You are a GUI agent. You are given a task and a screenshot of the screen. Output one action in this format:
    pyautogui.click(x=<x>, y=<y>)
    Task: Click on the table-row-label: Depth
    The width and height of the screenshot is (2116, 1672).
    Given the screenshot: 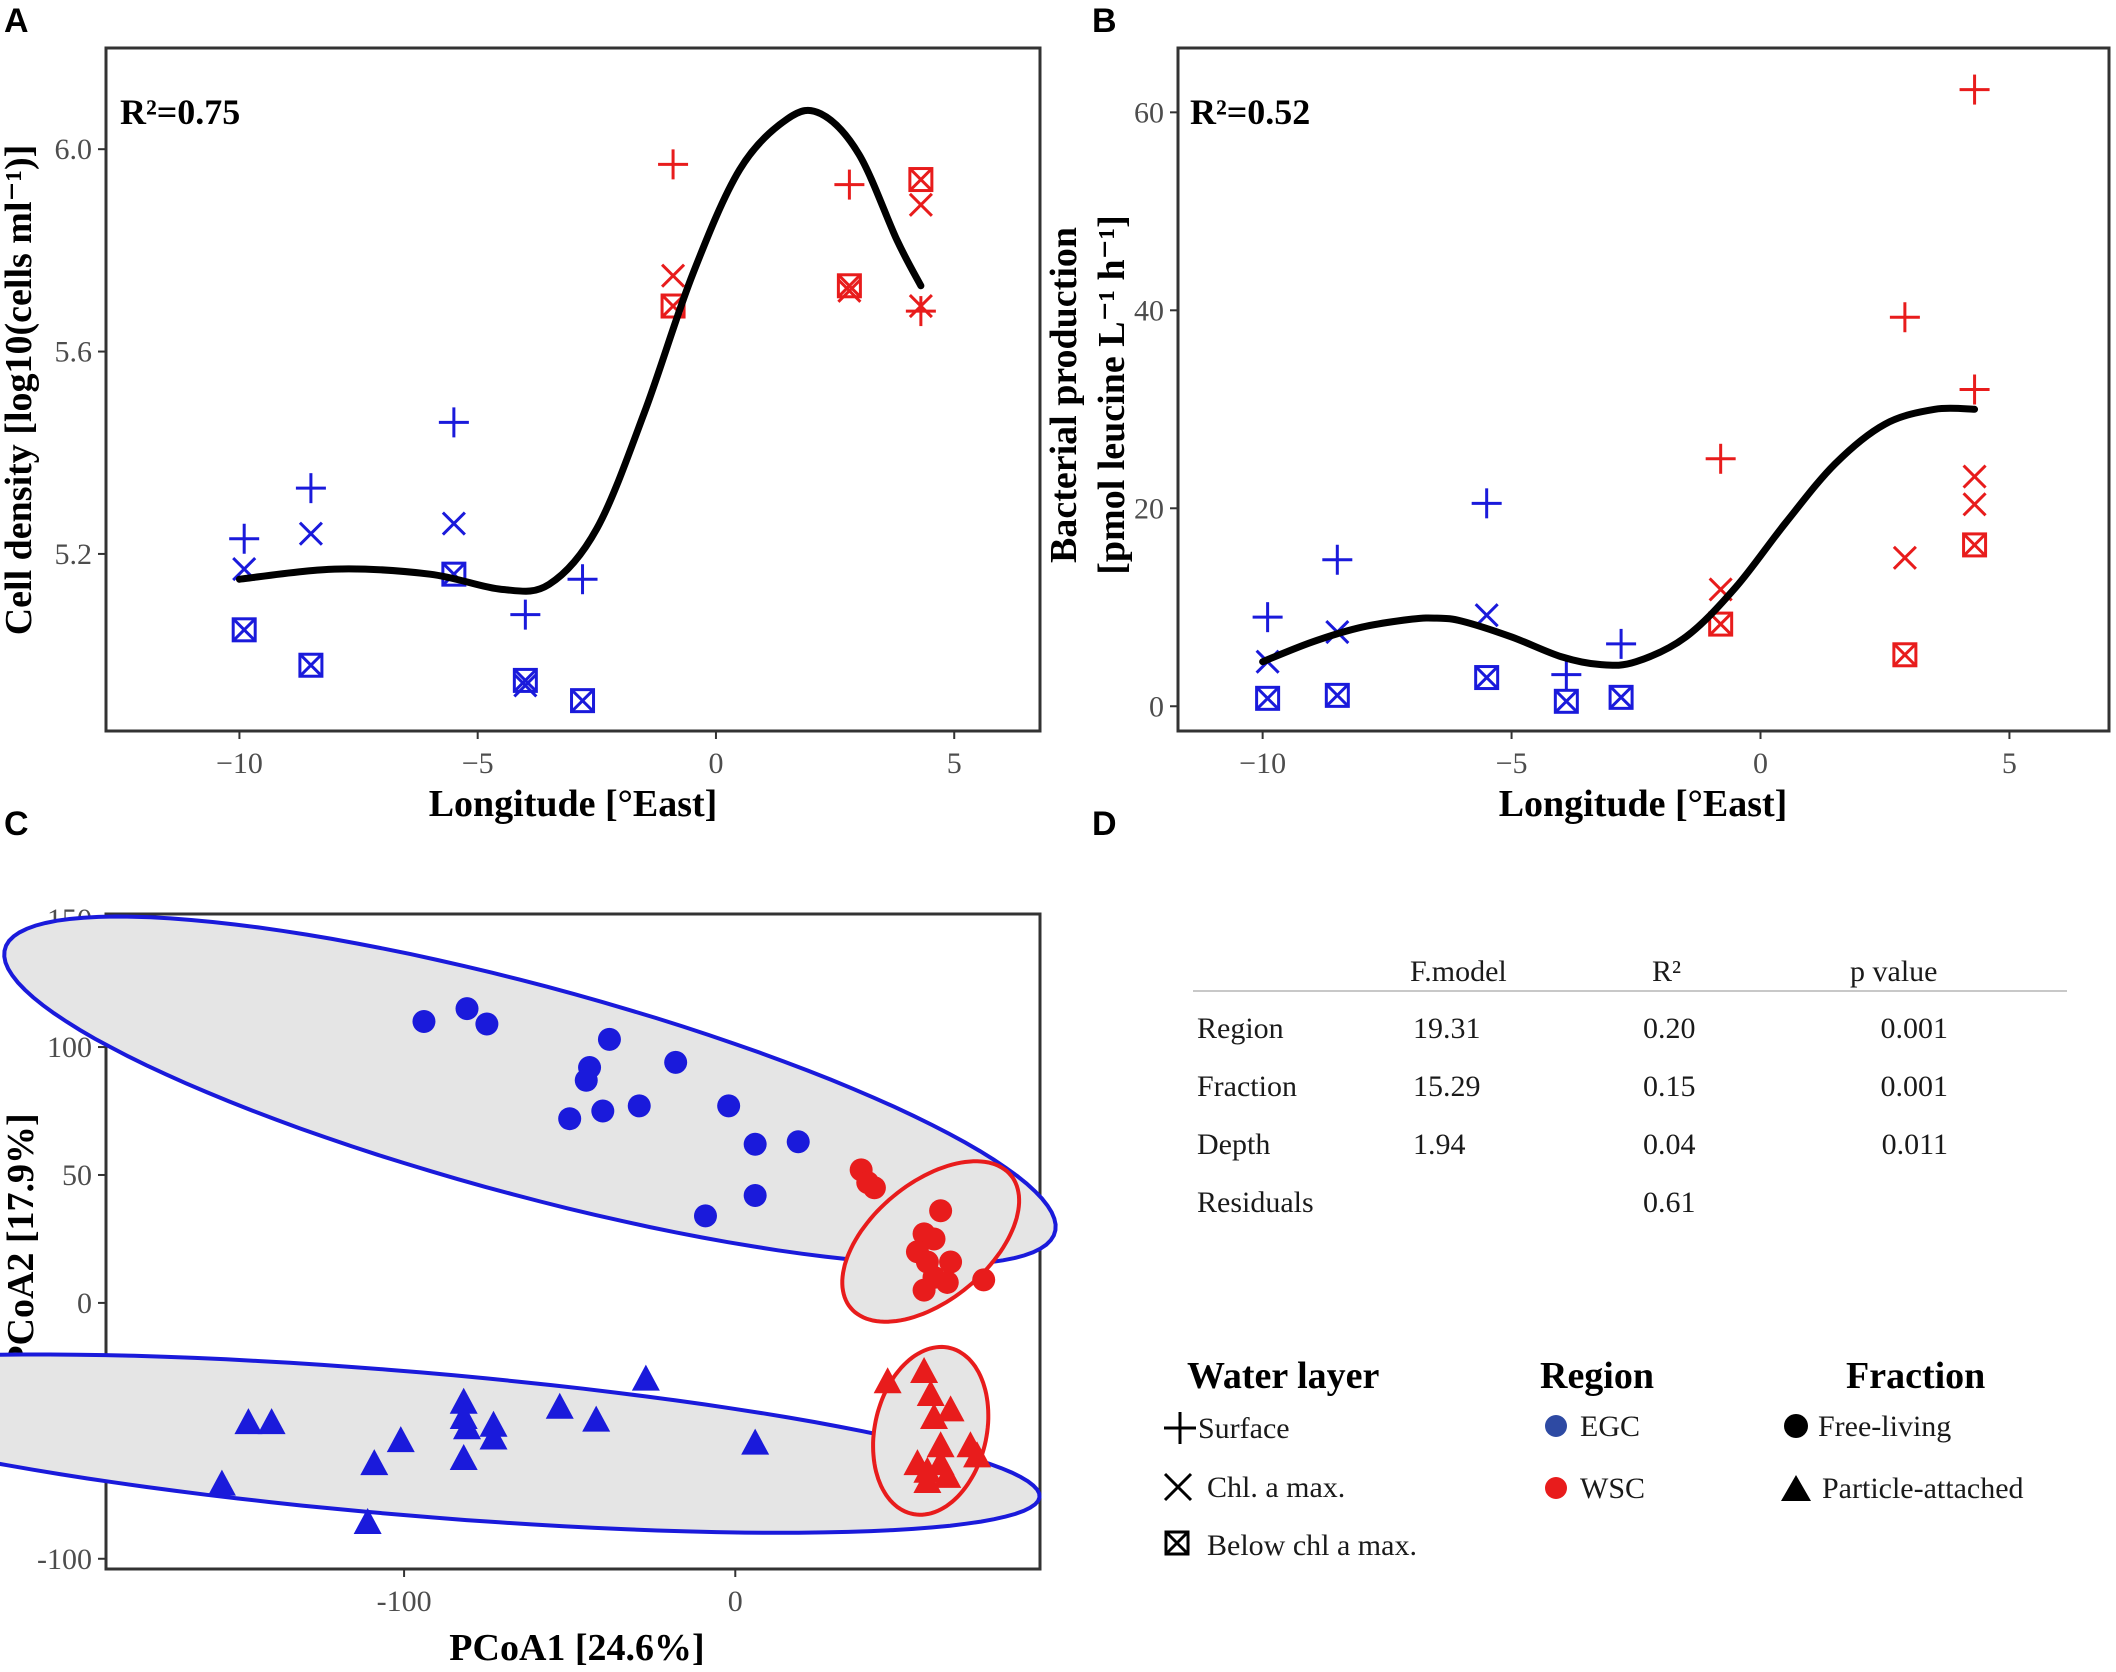 What is the action you would take?
    pyautogui.click(x=1233, y=1144)
    